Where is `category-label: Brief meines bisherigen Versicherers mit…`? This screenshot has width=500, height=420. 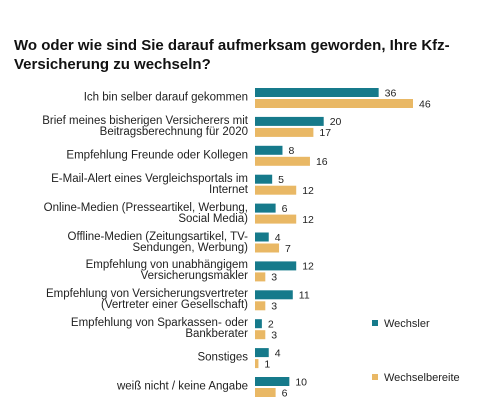
category-label: Brief meines bisherigen Versicherers mit… is located at coordinates (145, 126).